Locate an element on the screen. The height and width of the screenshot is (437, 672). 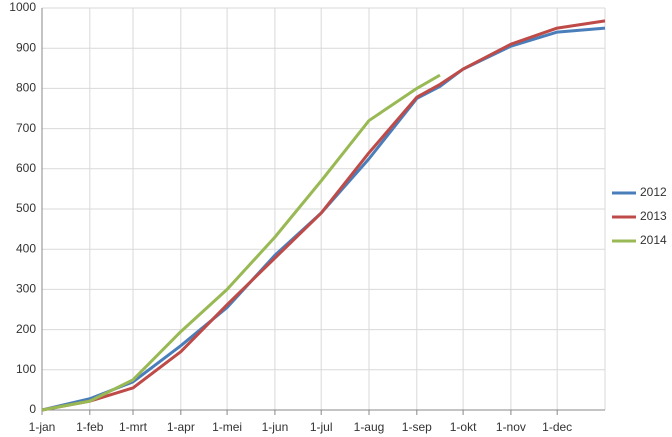
y-tick-label: 0 is located at coordinates (32, 409).